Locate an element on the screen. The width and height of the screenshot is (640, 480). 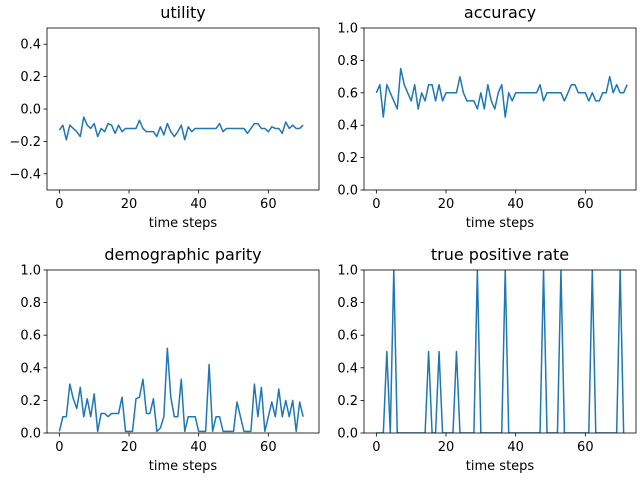
y-tick-label: −0.2 is located at coordinates (25, 142).